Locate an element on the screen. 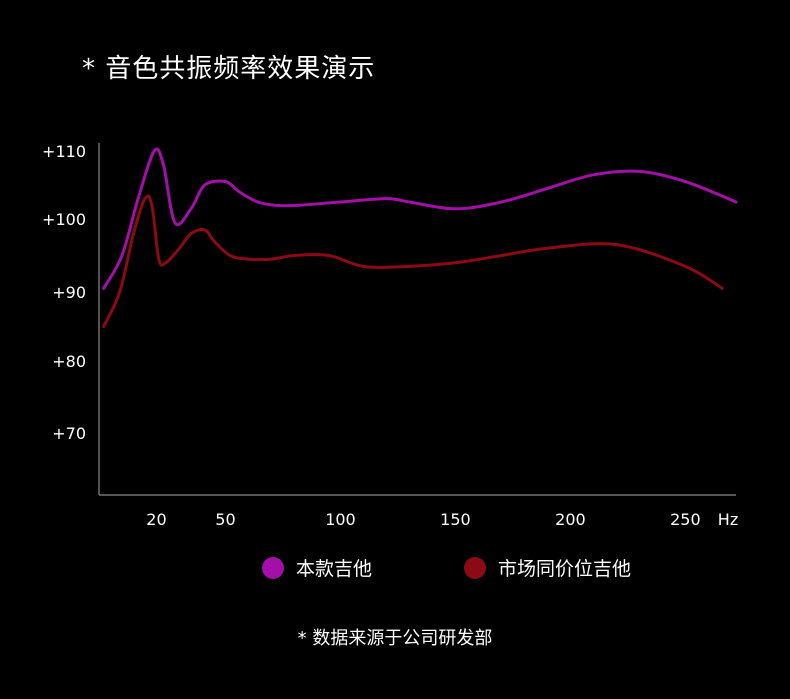 This screenshot has height=699, width=790. x-tick-label: 200 is located at coordinates (570, 519).